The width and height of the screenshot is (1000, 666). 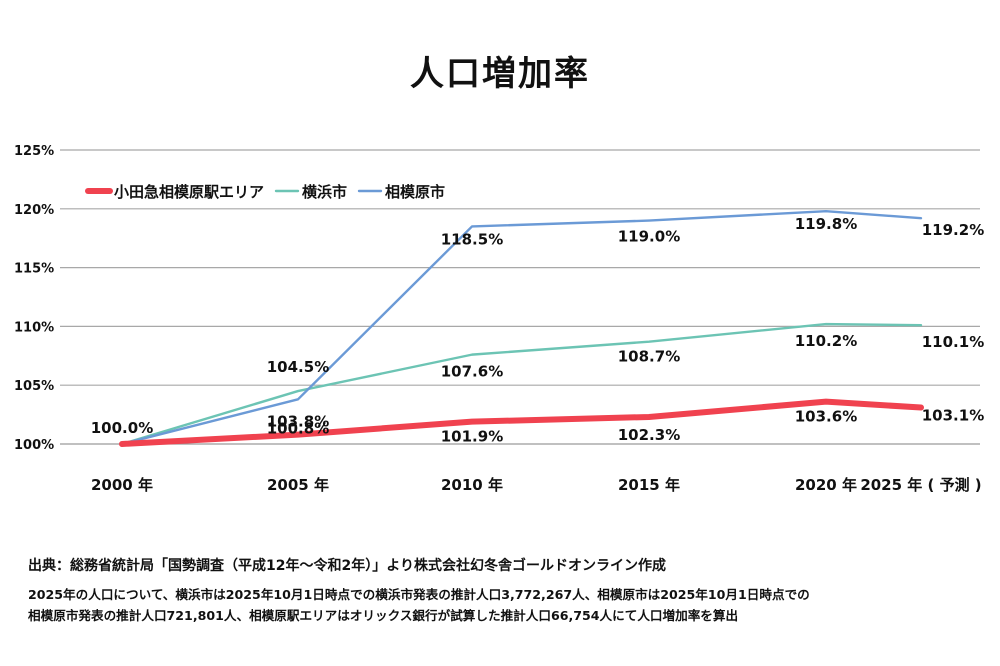 What do you see at coordinates (500, 74) in the screenshot?
I see `chart-title: 人口増加率` at bounding box center [500, 74].